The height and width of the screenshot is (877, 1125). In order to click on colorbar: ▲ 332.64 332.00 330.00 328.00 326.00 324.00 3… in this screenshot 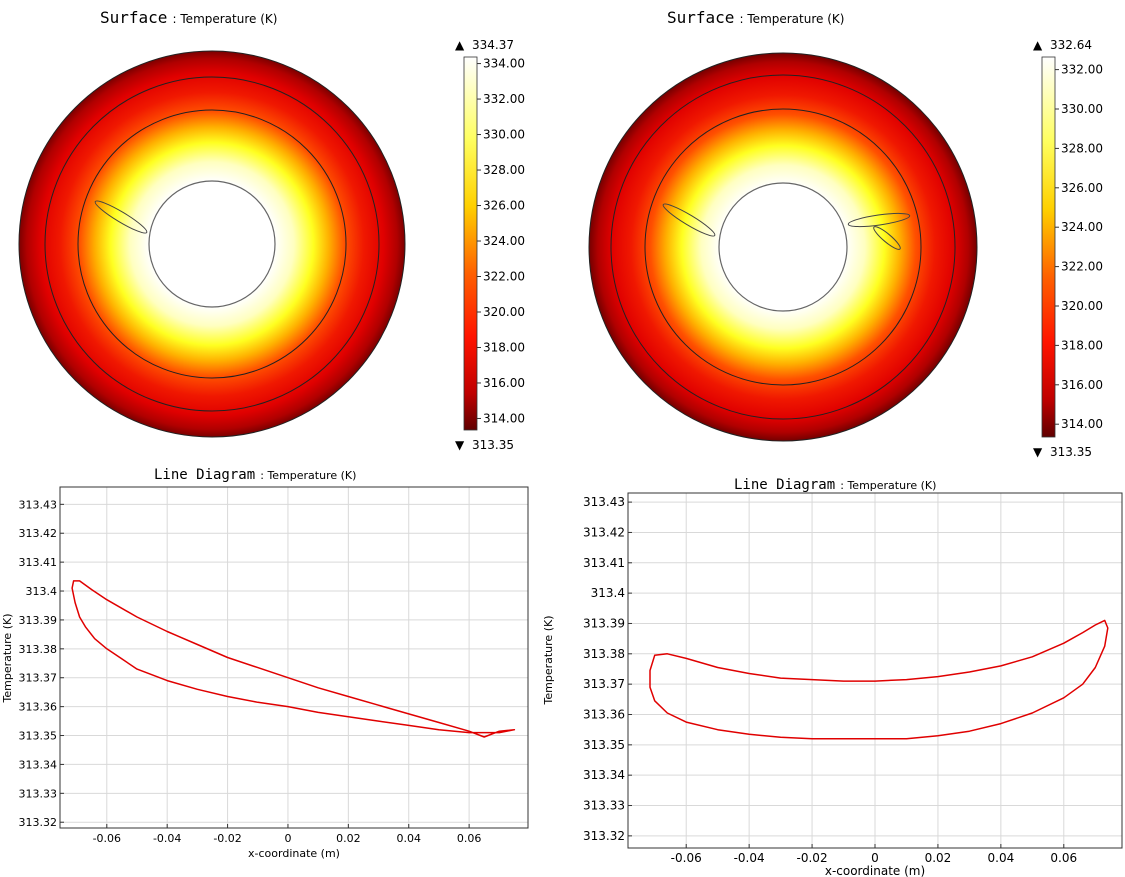, I will do `click(1068, 248)`.